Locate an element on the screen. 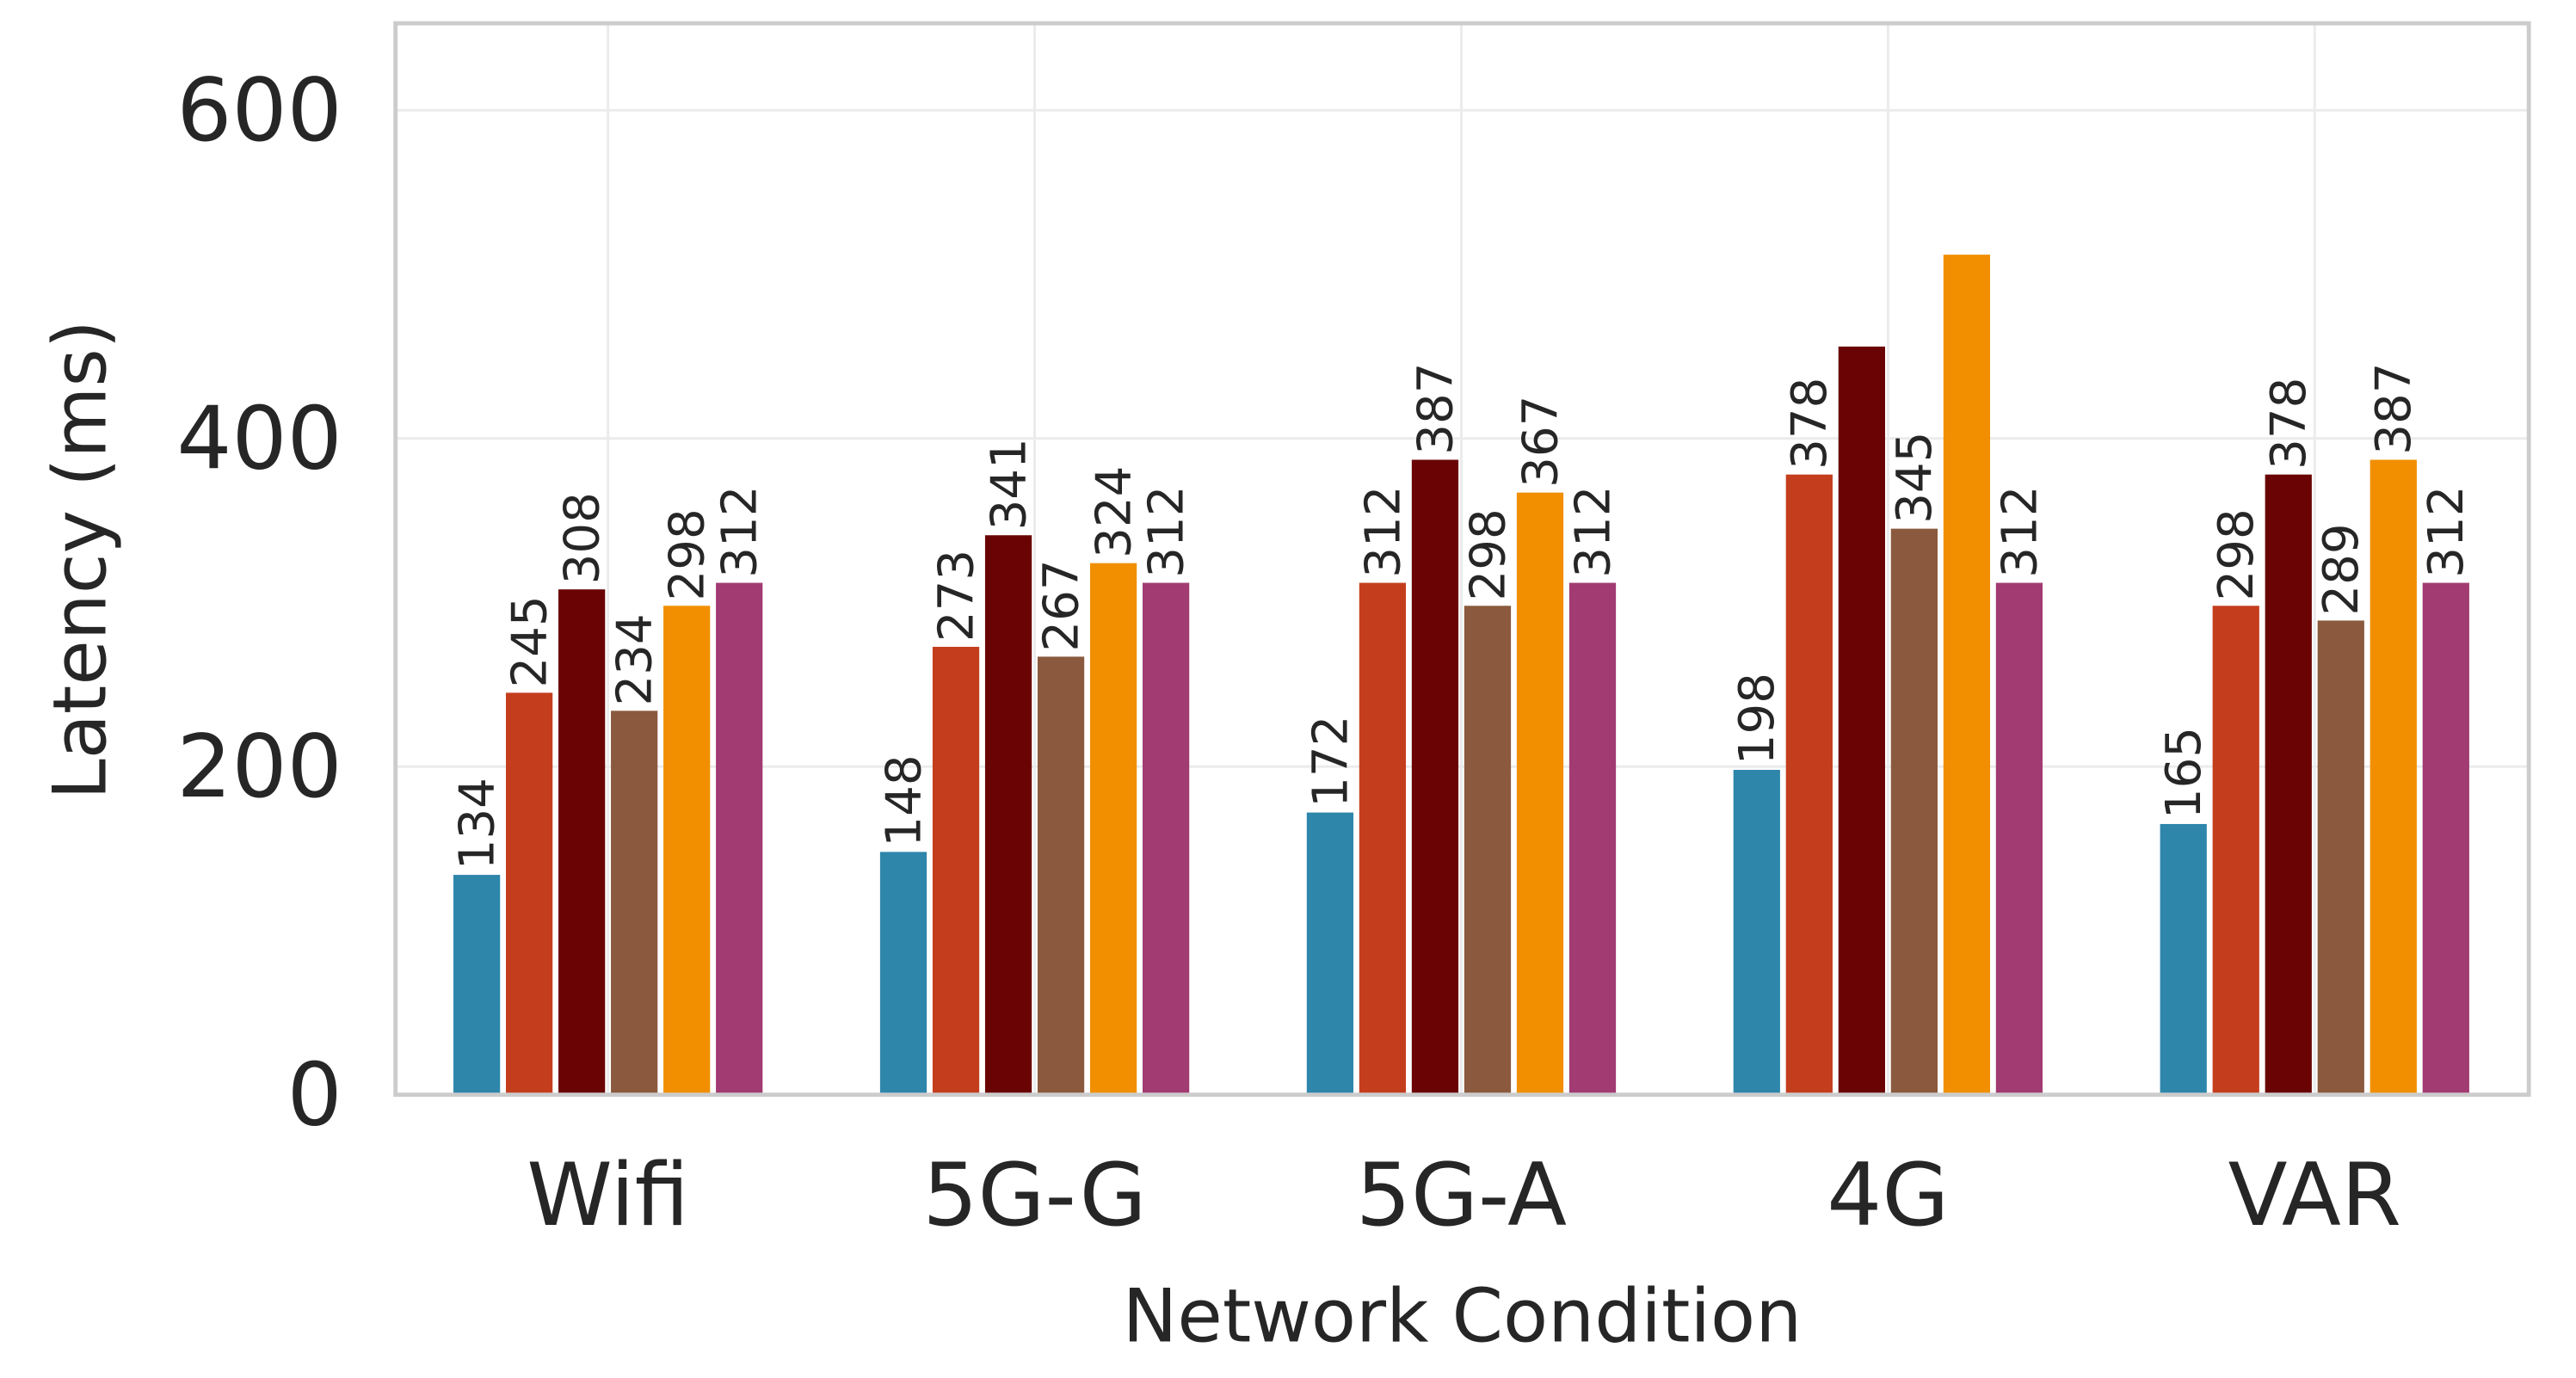 This screenshot has height=1378, width=2576. x-axis-label: Network Condition is located at coordinates (1463, 1316).